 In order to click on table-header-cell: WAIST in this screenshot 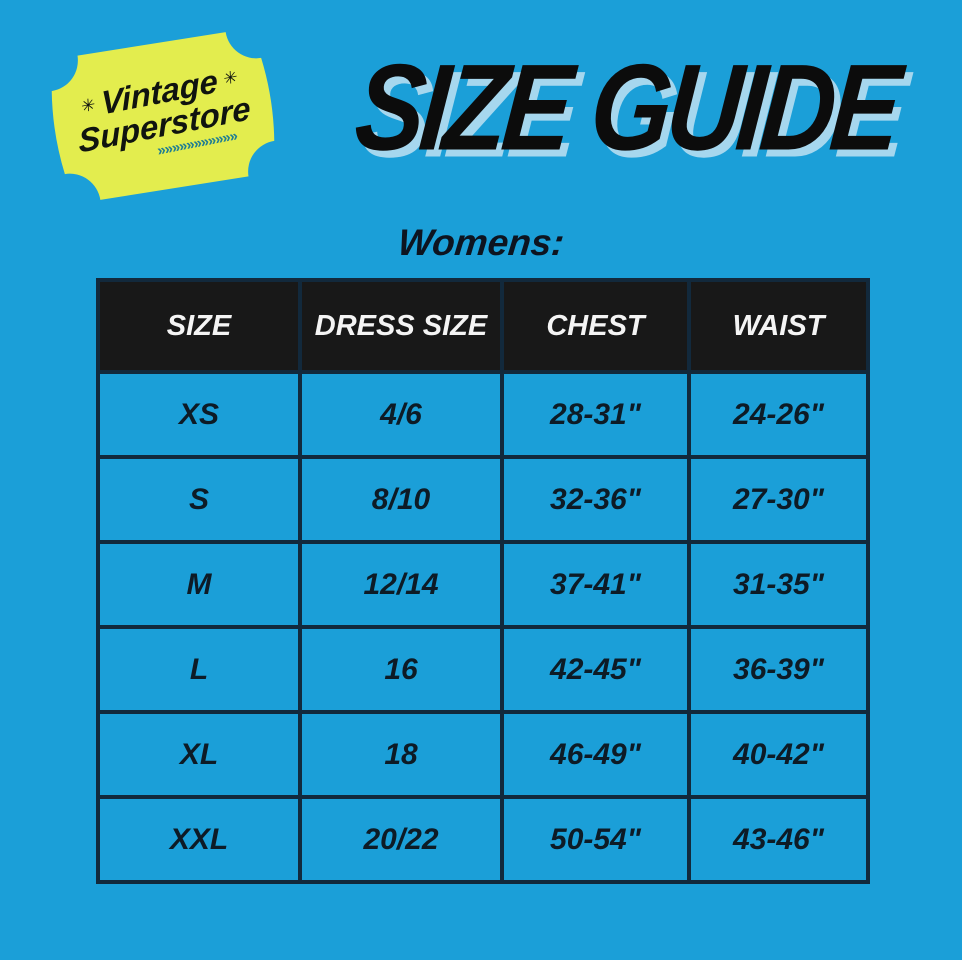, I will do `click(778, 326)`.